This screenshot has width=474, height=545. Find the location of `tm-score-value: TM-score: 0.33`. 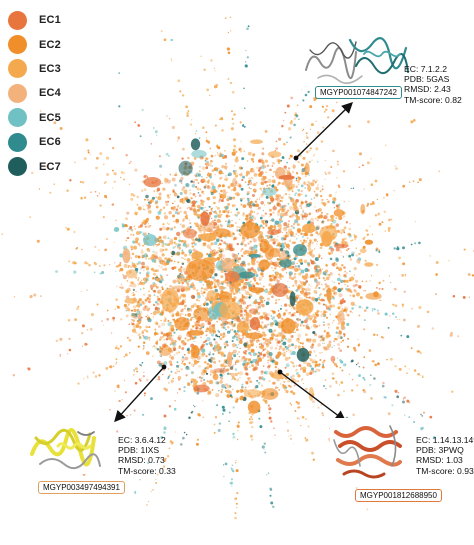

tm-score-value: TM-score: 0.33 is located at coordinates (147, 470).